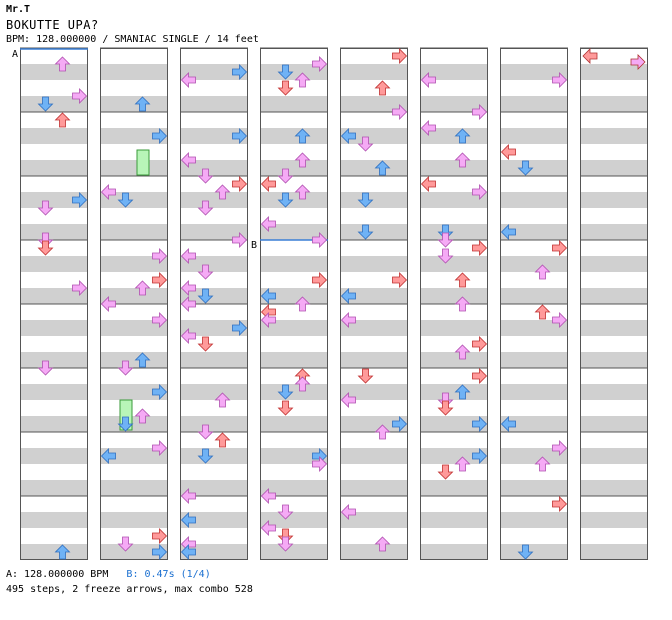 This screenshot has width=672, height=620. Describe the element at coordinates (108, 574) in the screenshot. I see `tempo-legend: A: 128.000000 BPM B: 0.47s (1/4)` at that location.